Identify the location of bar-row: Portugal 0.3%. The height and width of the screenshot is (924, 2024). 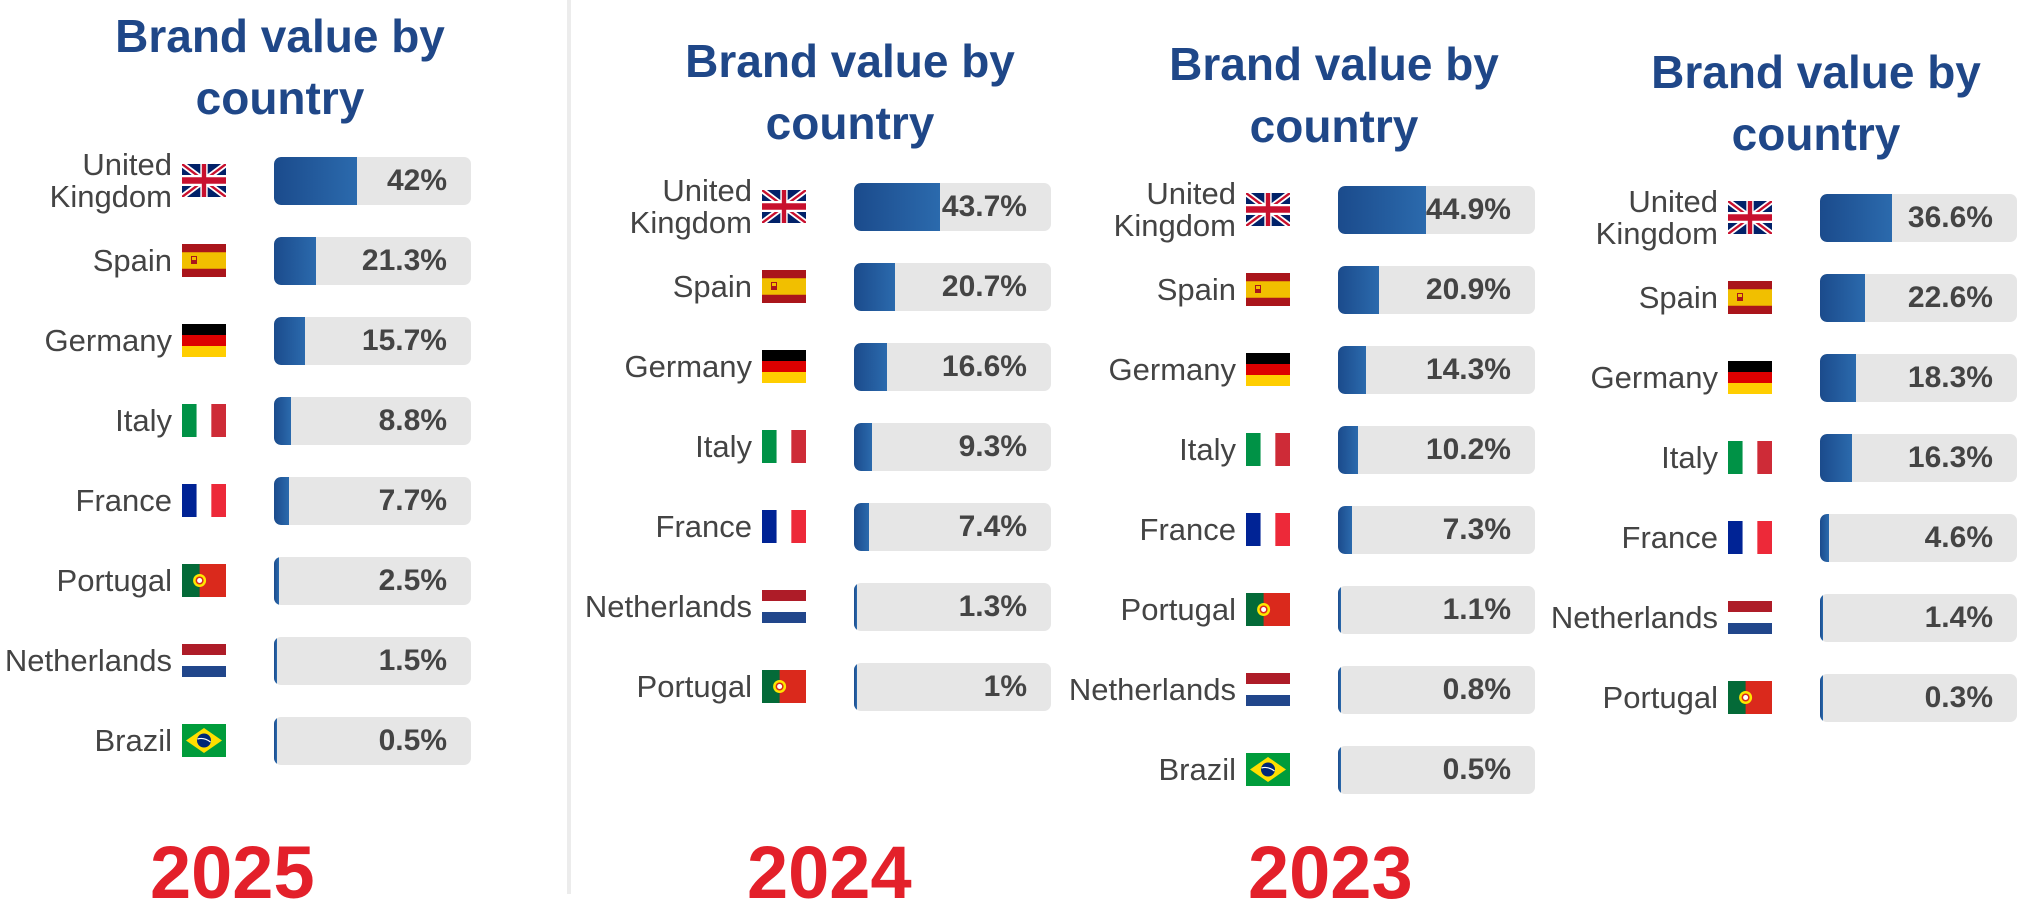
(1785, 698).